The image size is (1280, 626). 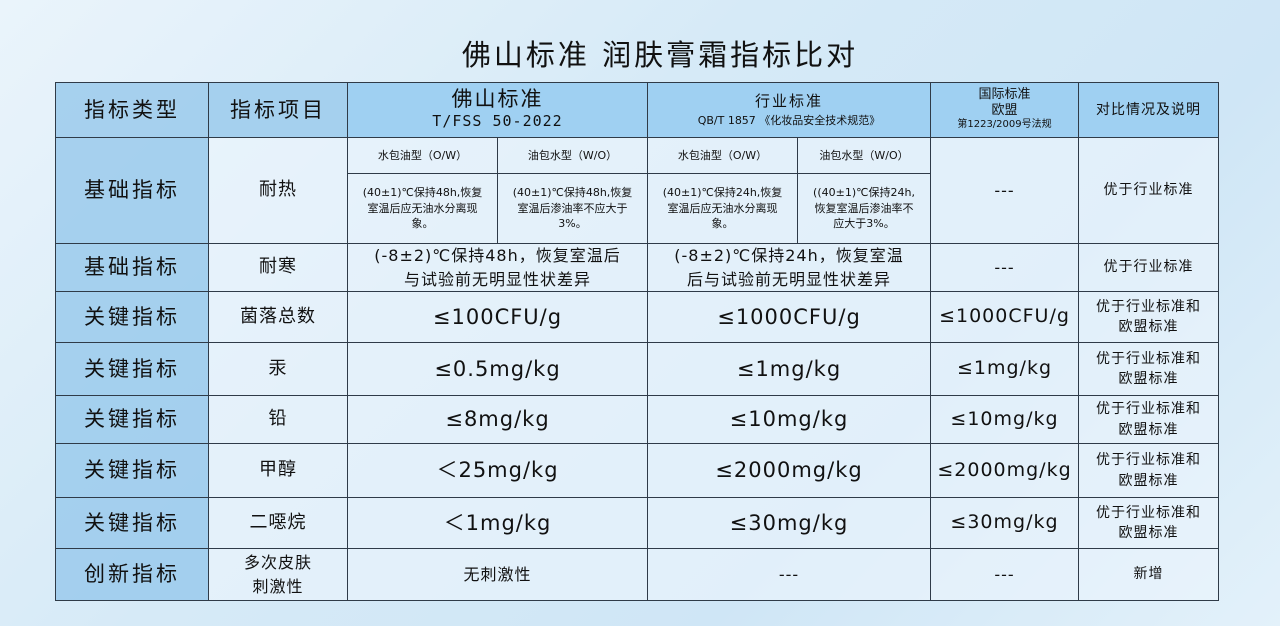 I want to click on header-foshan: 佛山标准 T/FSS 50-2022, so click(x=497, y=110).